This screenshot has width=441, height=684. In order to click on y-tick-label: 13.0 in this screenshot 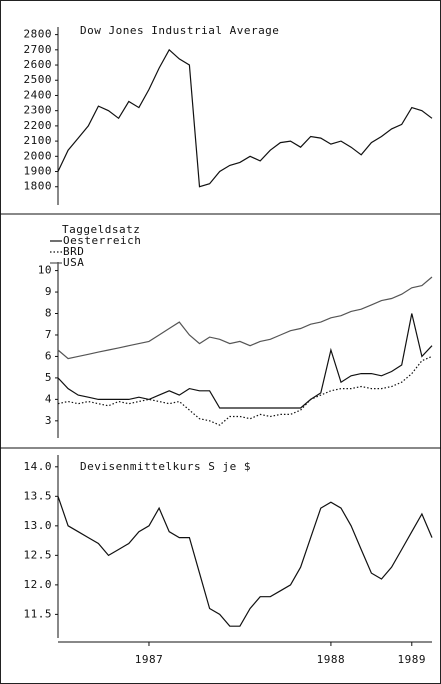, I will do `click(38, 525)`.